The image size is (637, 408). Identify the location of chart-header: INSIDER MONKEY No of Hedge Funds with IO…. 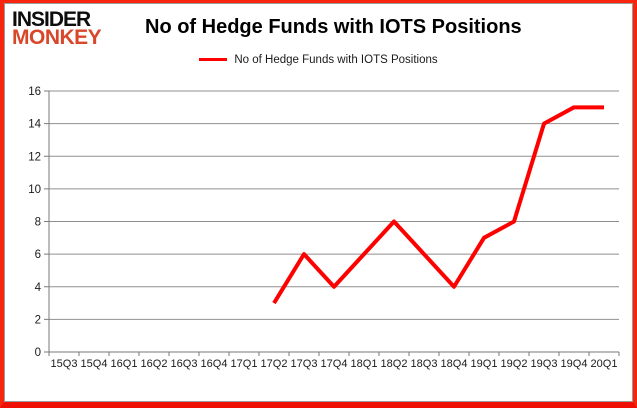
(318, 27).